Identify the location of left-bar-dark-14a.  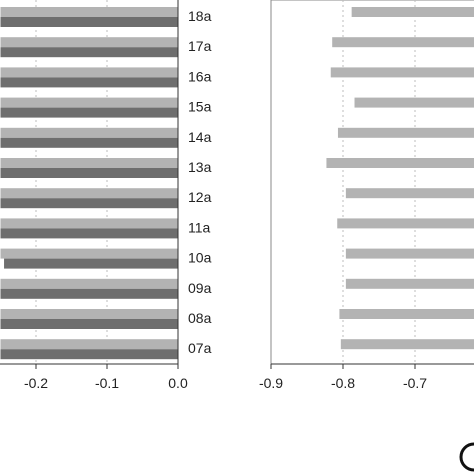
(89, 142).